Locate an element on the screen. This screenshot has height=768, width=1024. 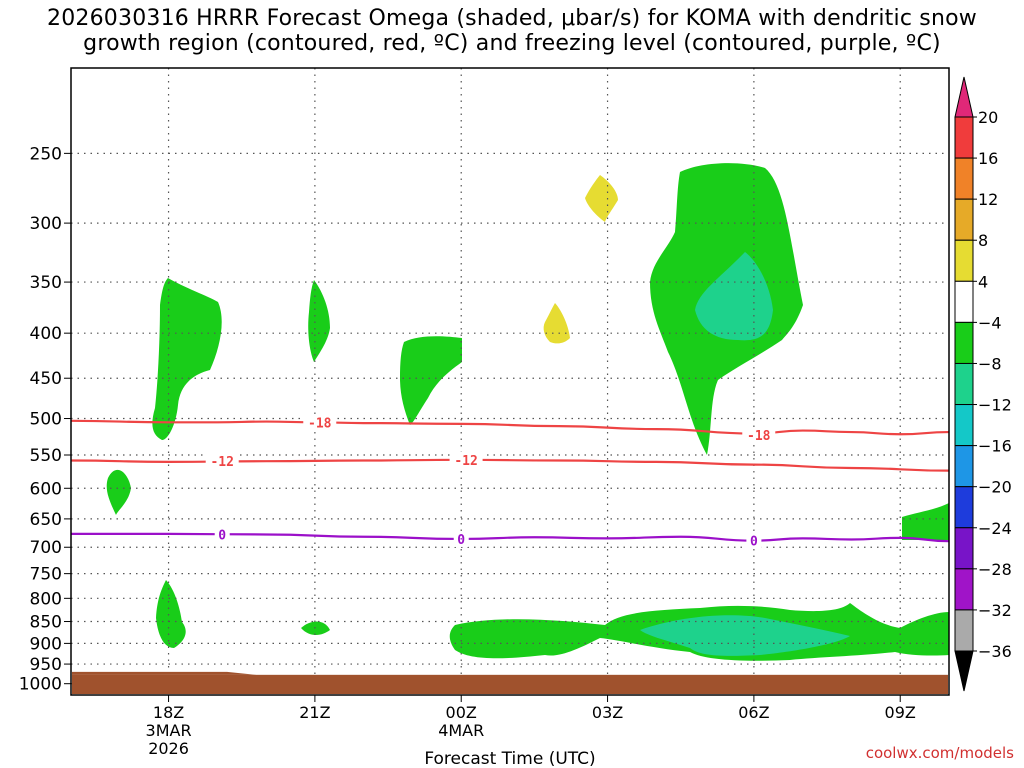
y-tick-label: 800 is located at coordinates (46, 599).